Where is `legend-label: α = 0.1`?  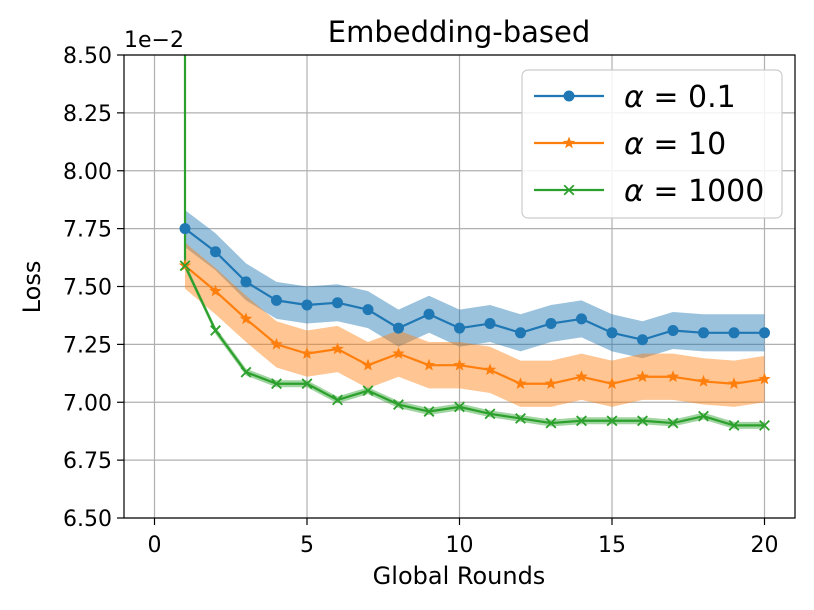 legend-label: α = 0.1 is located at coordinates (680, 97).